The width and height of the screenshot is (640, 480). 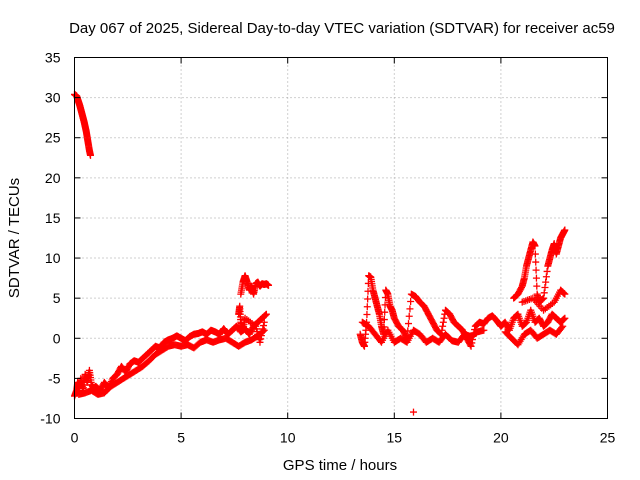 I want to click on y-tick-labels: -10 -5 0 5 10 15 20 25 30 35, so click(x=50, y=238).